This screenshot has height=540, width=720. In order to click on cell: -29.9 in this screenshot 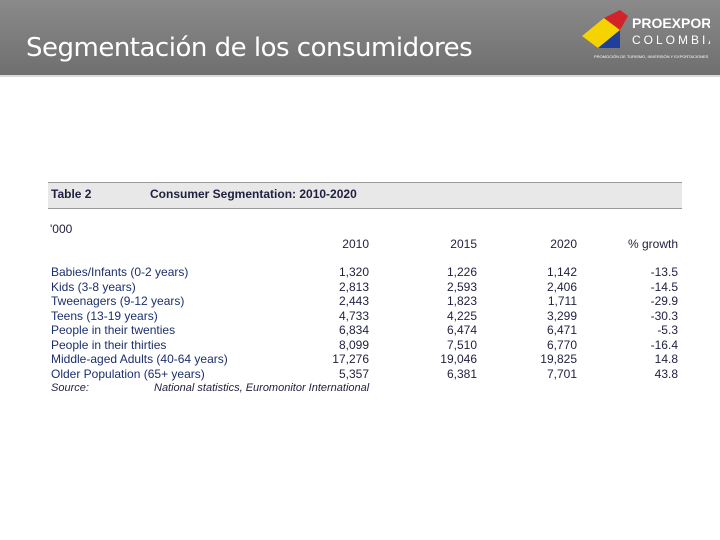, I will do `click(664, 301)`.